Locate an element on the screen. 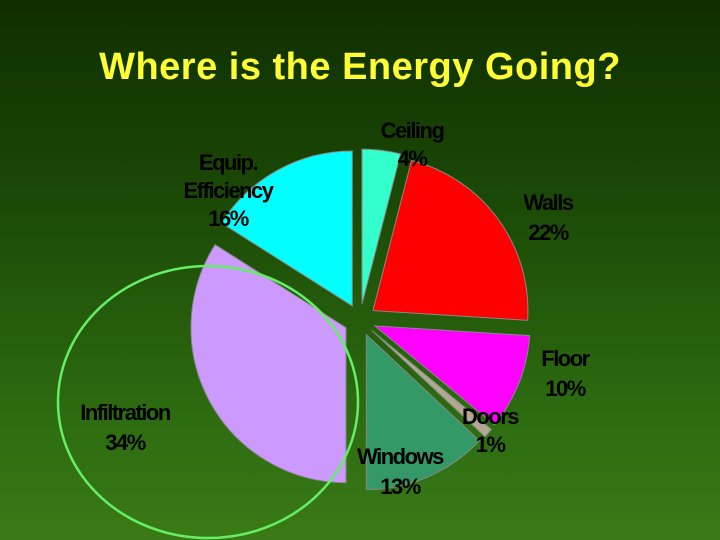  slice-value-ceiling: 4% is located at coordinates (413, 158).